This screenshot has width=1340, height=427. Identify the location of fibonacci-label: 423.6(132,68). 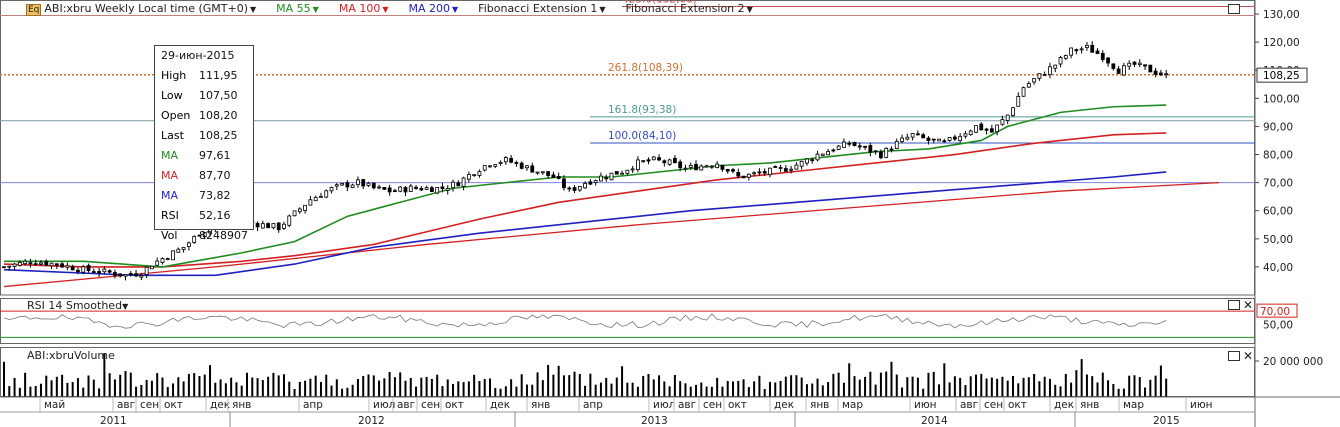
(659, 3).